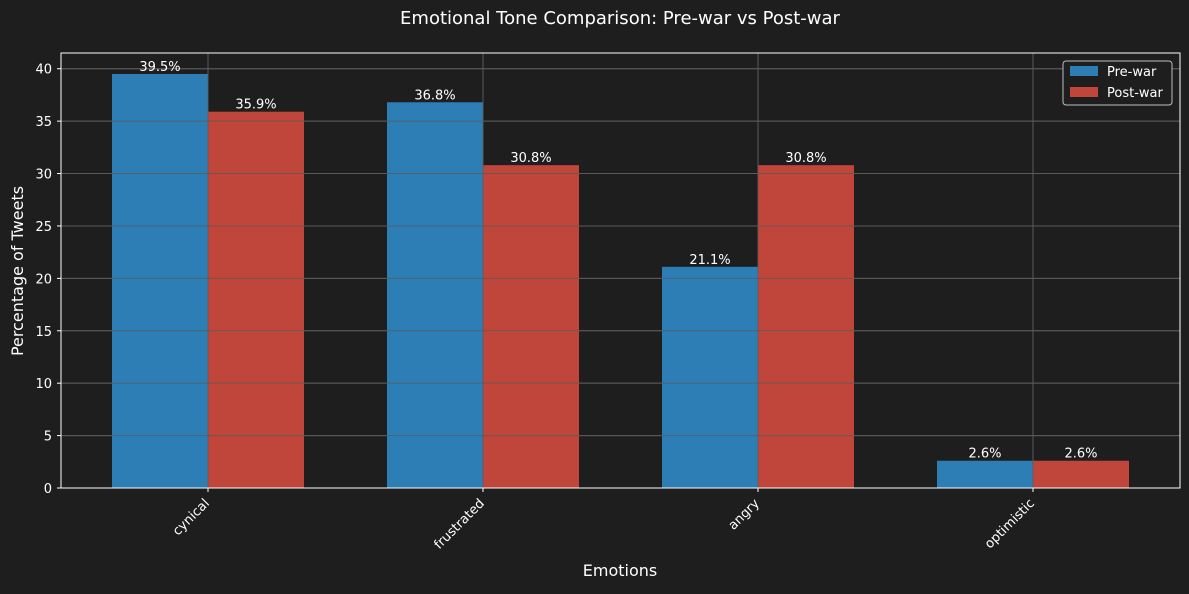 The width and height of the screenshot is (1189, 594). Describe the element at coordinates (1135, 93) in the screenshot. I see `legend-label-post-war: Post-war` at that location.